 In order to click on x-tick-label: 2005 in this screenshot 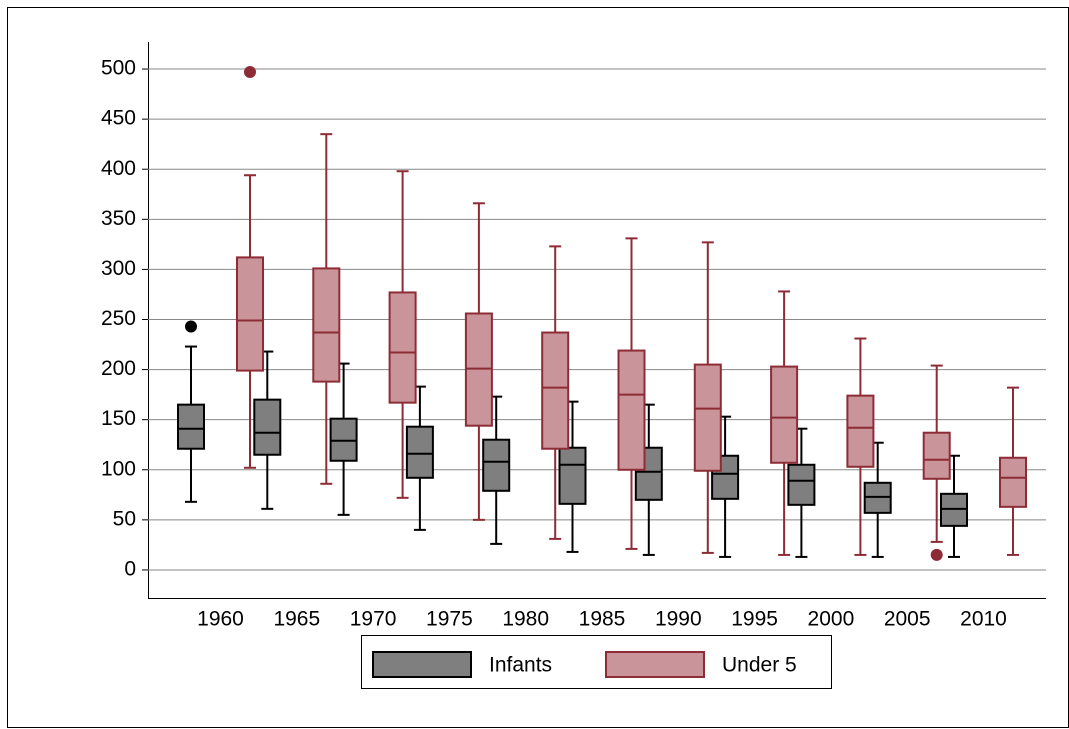, I will do `click(907, 619)`.